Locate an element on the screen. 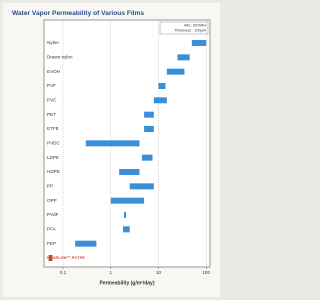  category-label: ETFE is located at coordinates (53, 128).